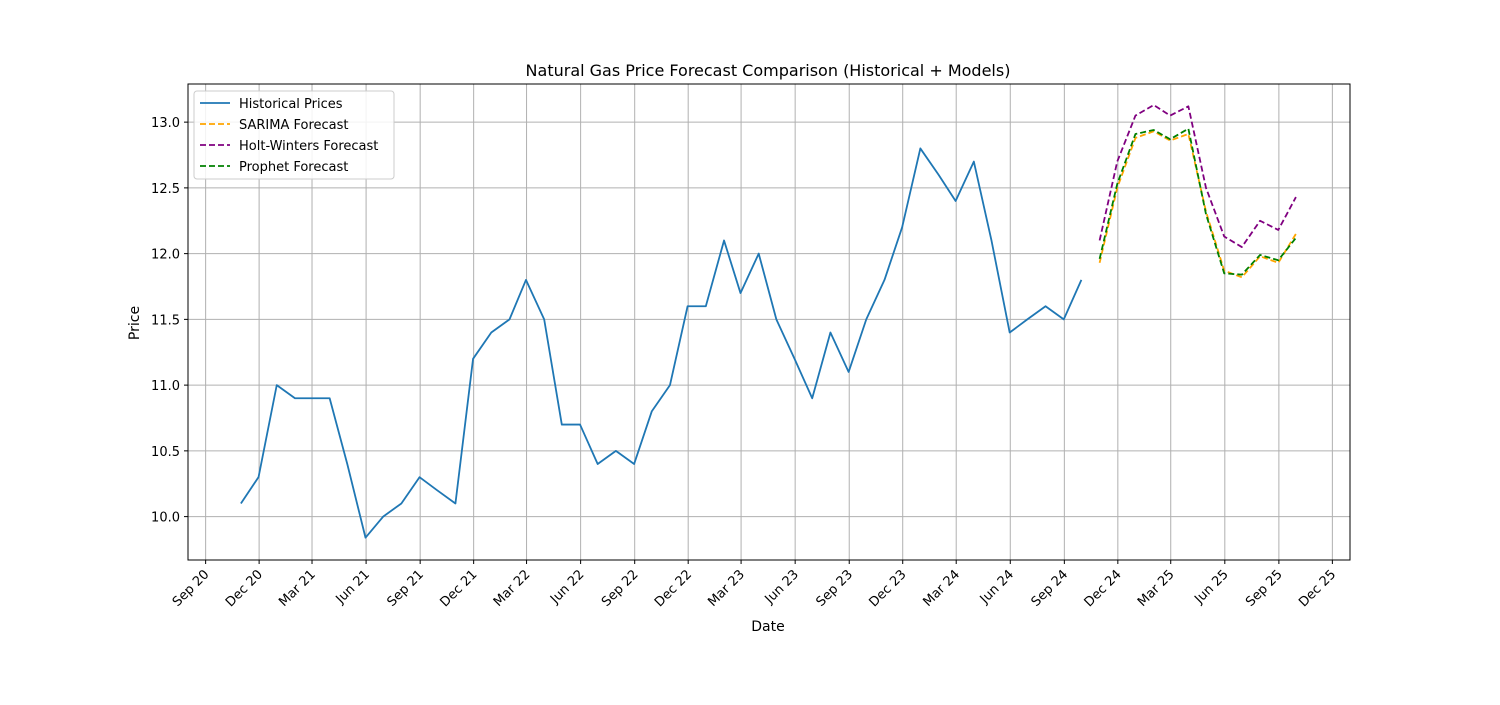 Image resolution: width=1500 pixels, height=705 pixels. What do you see at coordinates (293, 167) in the screenshot?
I see `legend-label-prophet-forecast: Prophet Forecast` at bounding box center [293, 167].